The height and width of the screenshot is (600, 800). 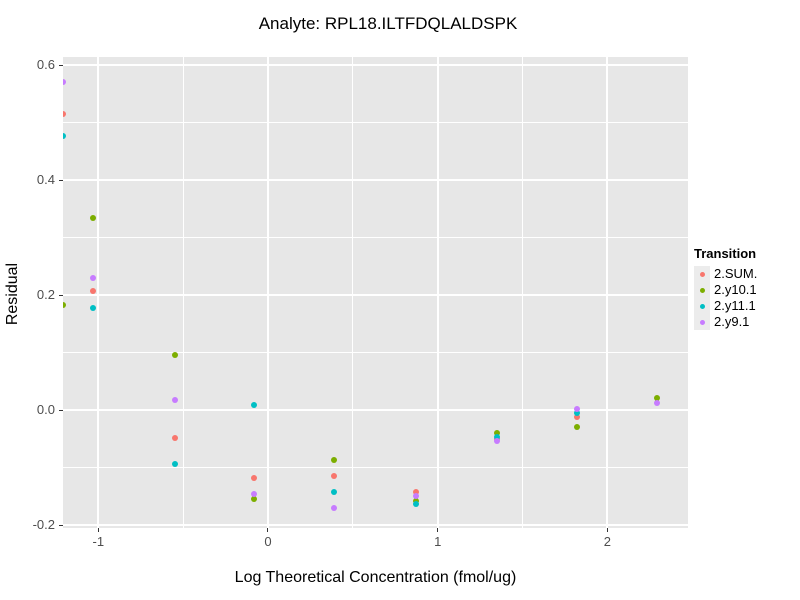 I want to click on legend-entry: 2.y9.1, so click(x=725, y=322).